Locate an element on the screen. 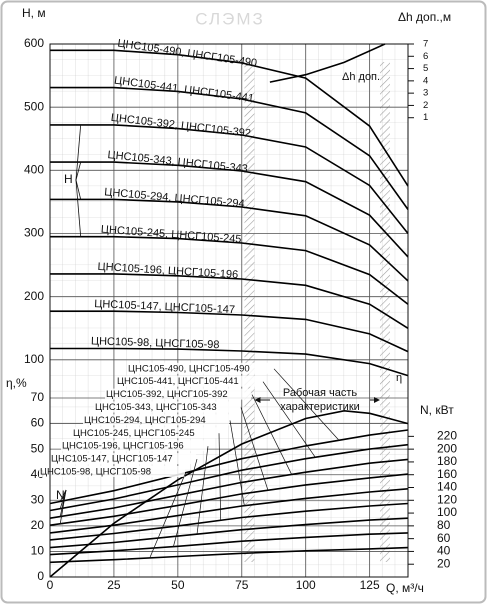 This screenshot has width=487, height=604. y-tick-label: 30 is located at coordinates (38, 499).